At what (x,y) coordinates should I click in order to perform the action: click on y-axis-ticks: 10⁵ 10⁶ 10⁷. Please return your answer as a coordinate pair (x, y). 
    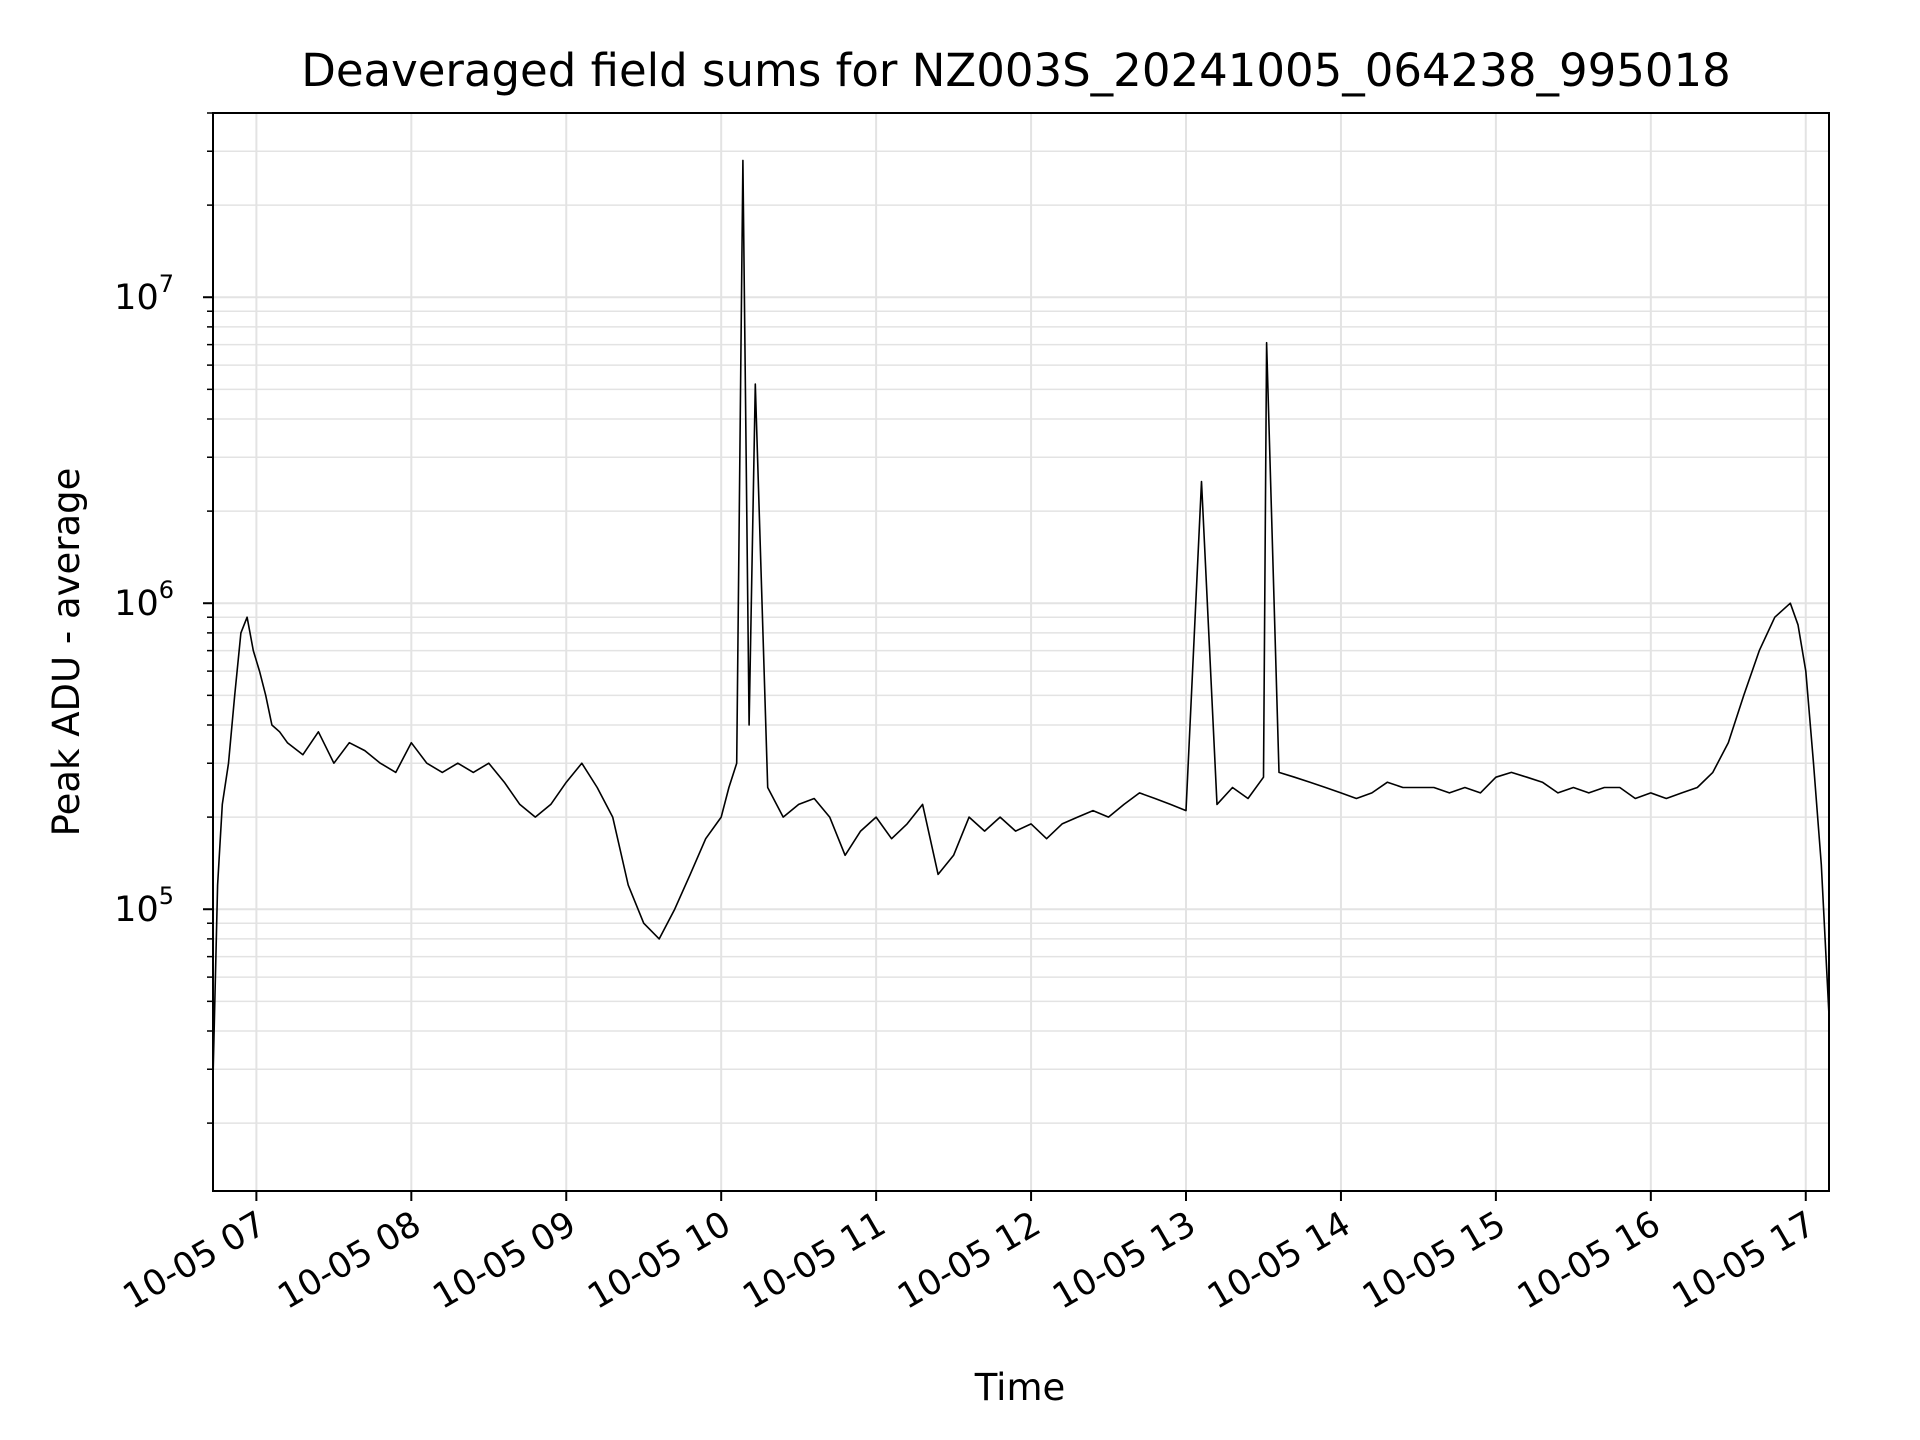
    Looking at the image, I should click on (163, 618).